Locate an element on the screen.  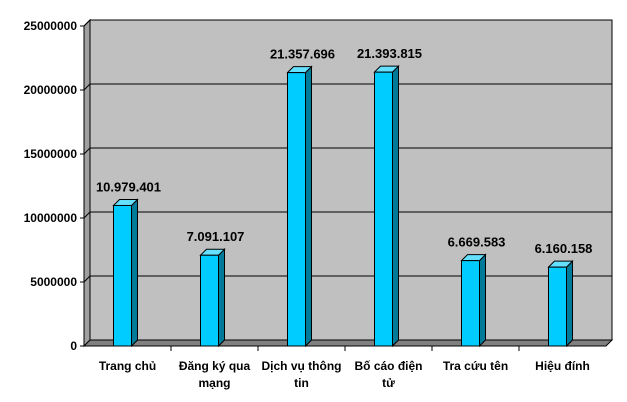
y-tick-label: 20000000 is located at coordinates (51, 90).